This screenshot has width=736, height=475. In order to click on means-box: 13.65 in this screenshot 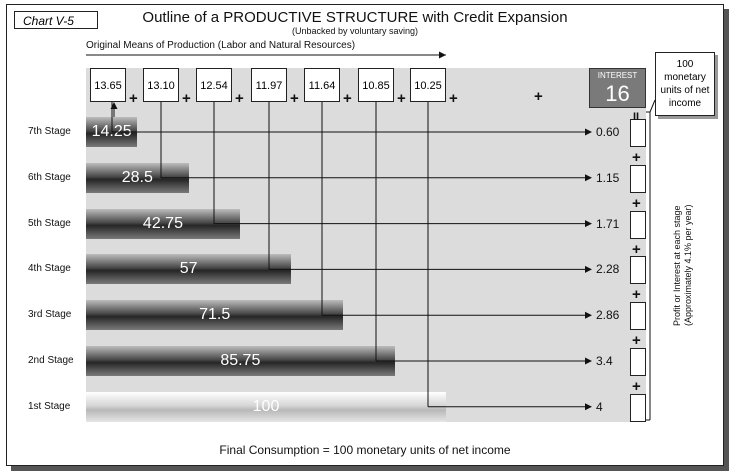, I will do `click(108, 85)`.